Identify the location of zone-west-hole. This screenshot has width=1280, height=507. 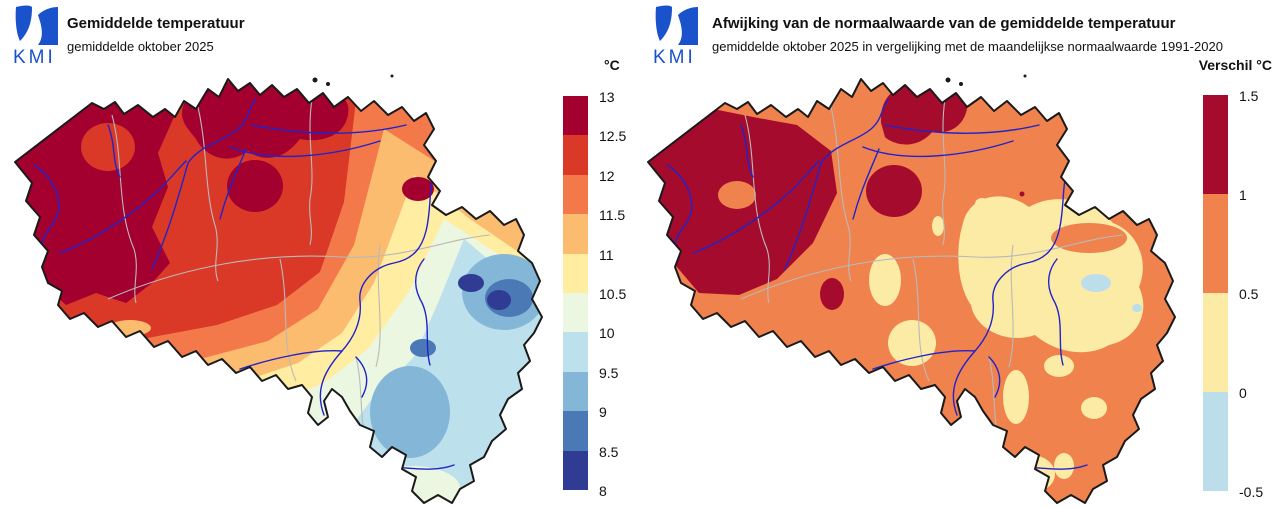
(737, 195).